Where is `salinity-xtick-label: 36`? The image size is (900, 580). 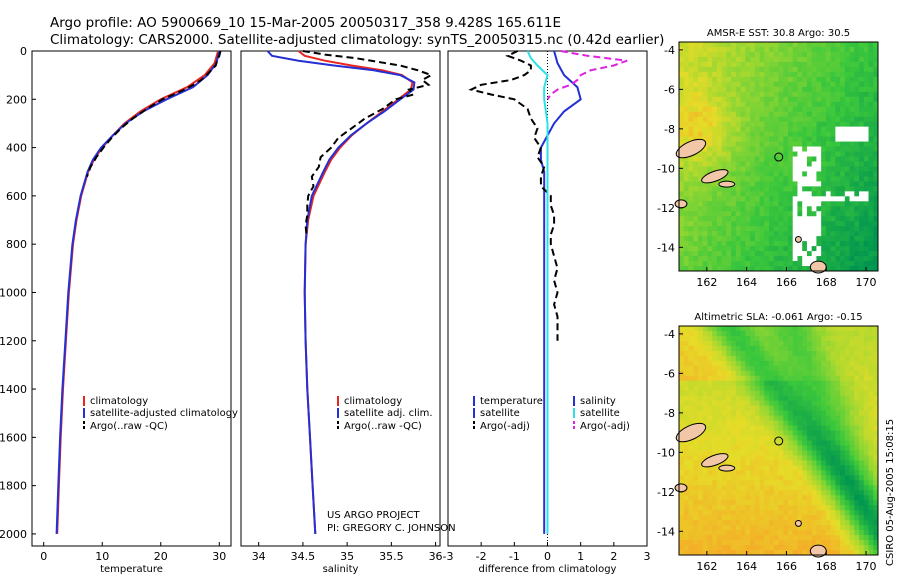 salinity-xtick-label: 36 is located at coordinates (436, 556).